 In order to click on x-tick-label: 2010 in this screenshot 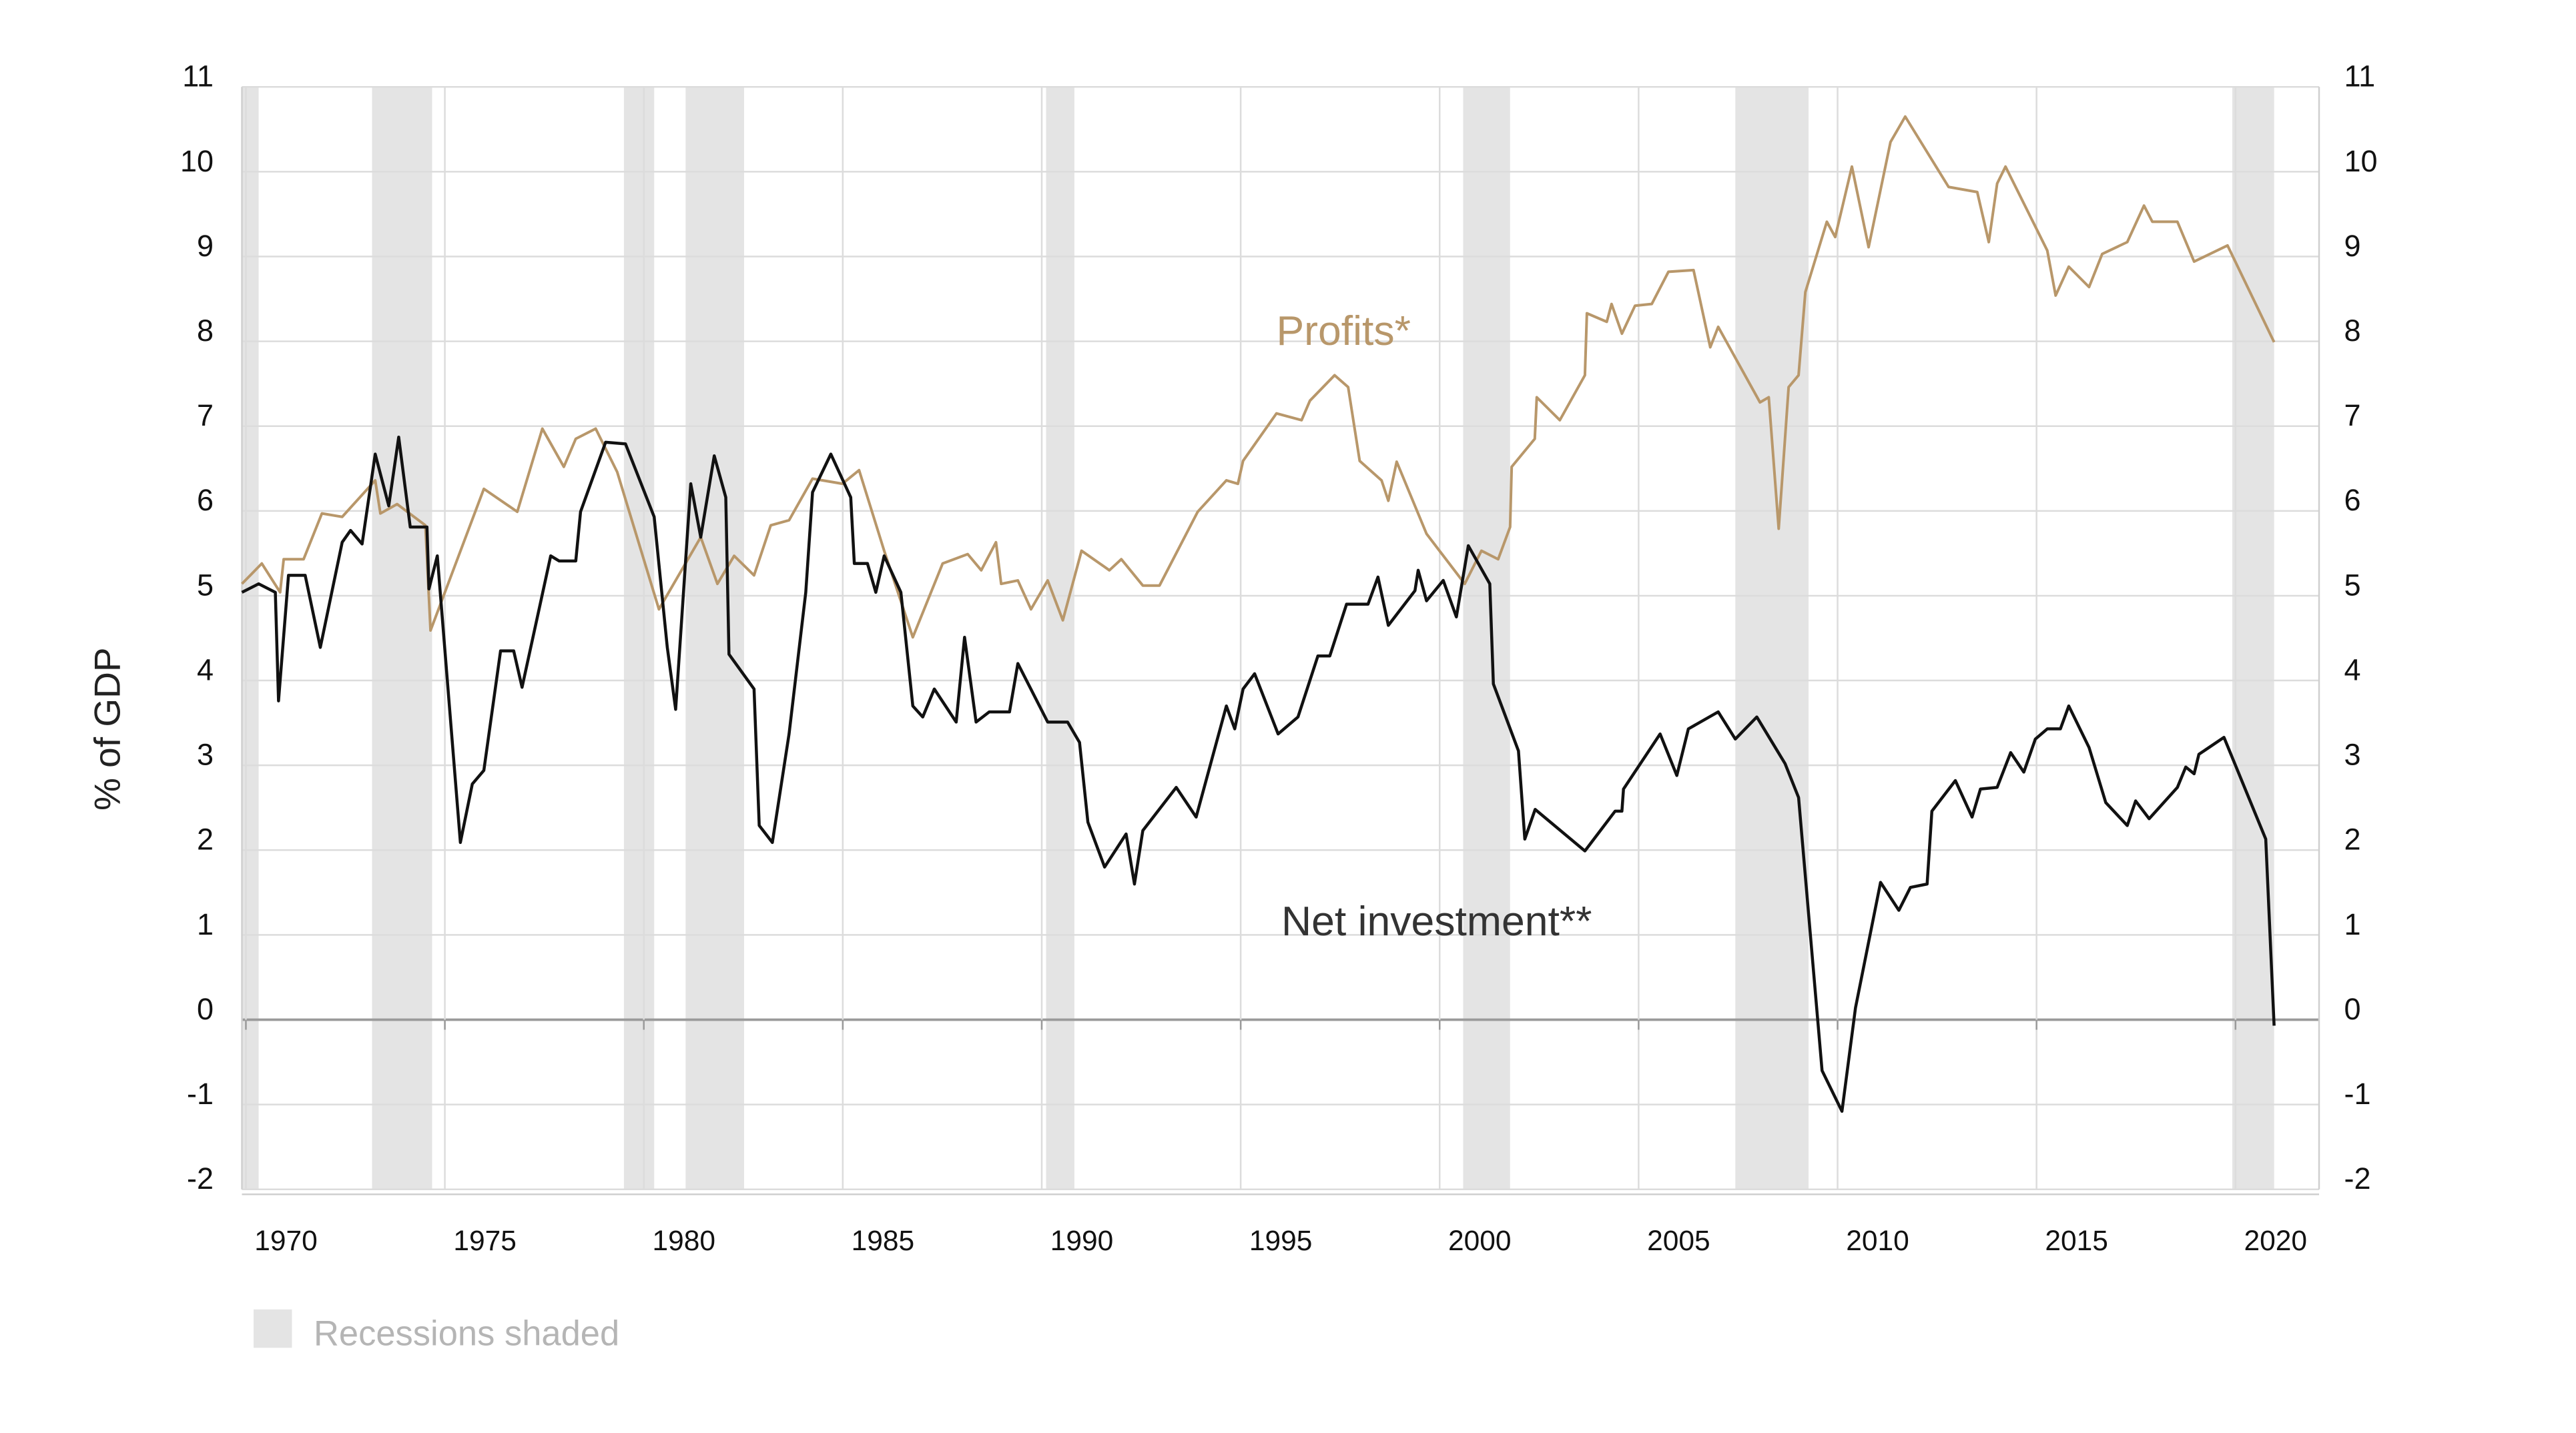, I will do `click(1877, 1241)`.